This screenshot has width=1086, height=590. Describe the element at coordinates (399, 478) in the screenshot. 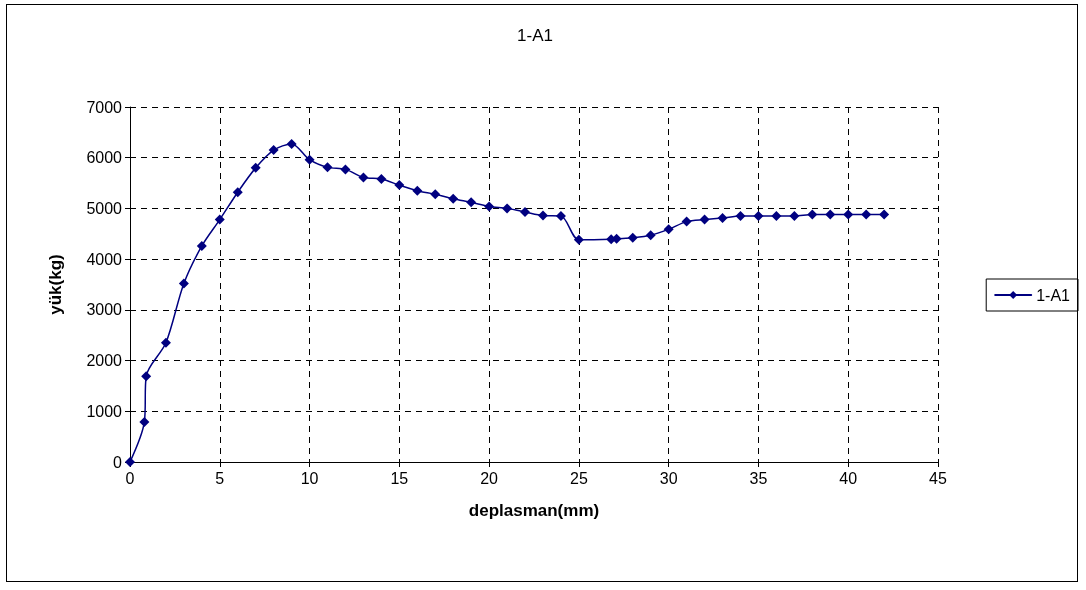

I see `x-tick-label: 15` at that location.